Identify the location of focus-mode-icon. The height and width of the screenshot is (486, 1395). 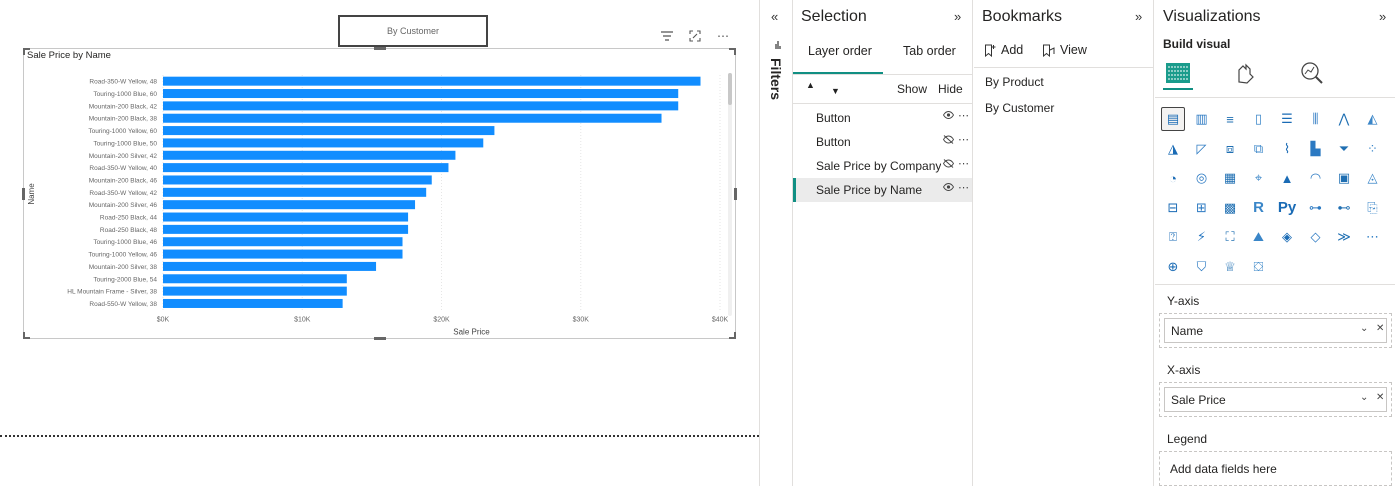
(695, 36).